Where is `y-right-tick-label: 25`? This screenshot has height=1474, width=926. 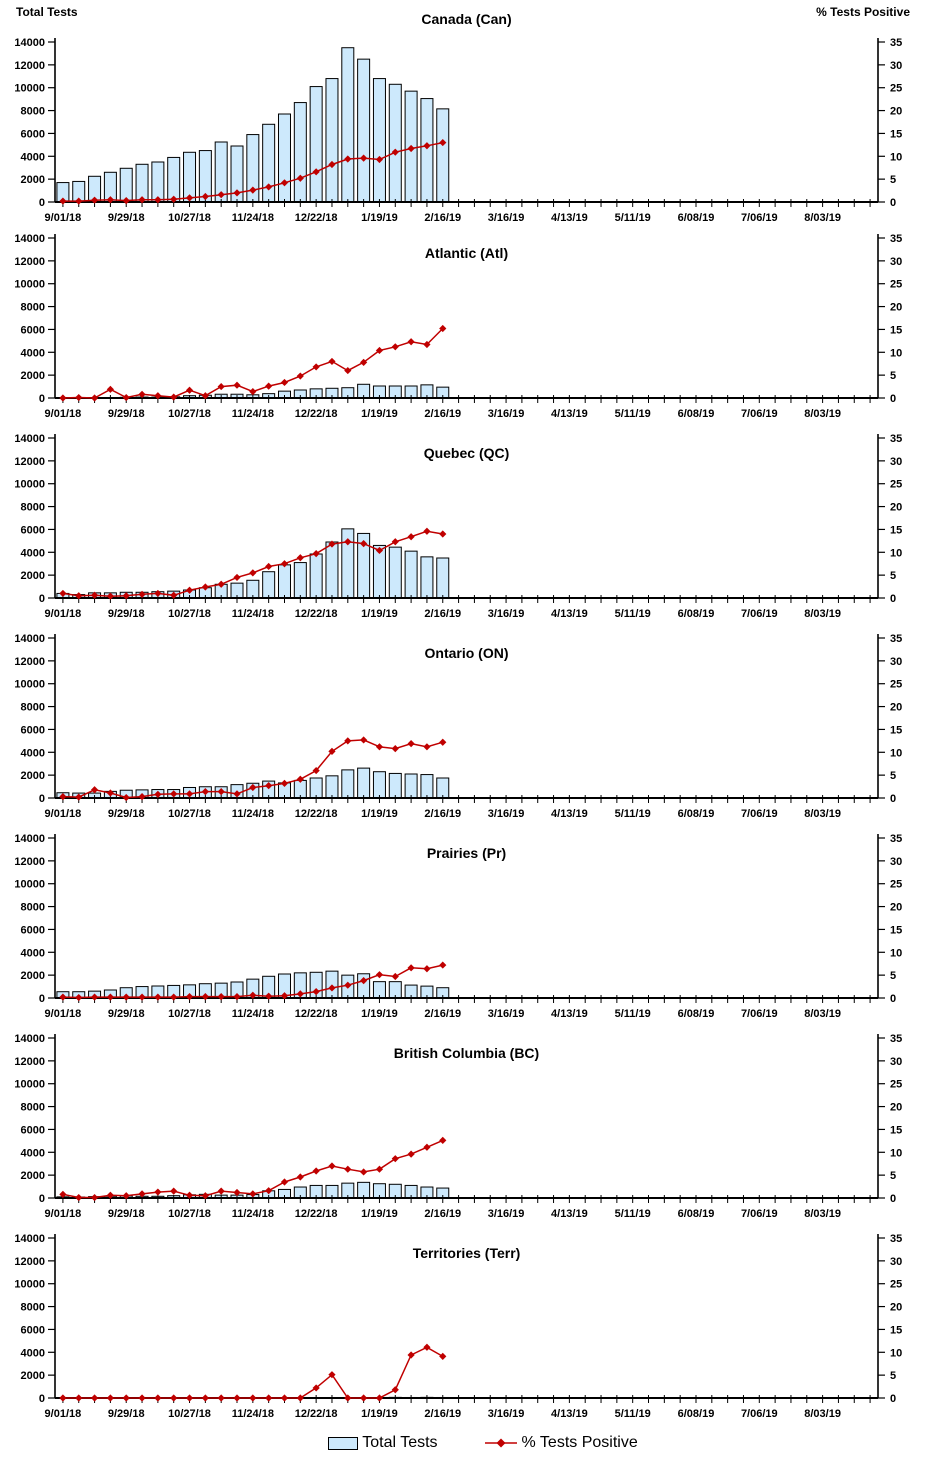
y-right-tick-label: 25 is located at coordinates (896, 885).